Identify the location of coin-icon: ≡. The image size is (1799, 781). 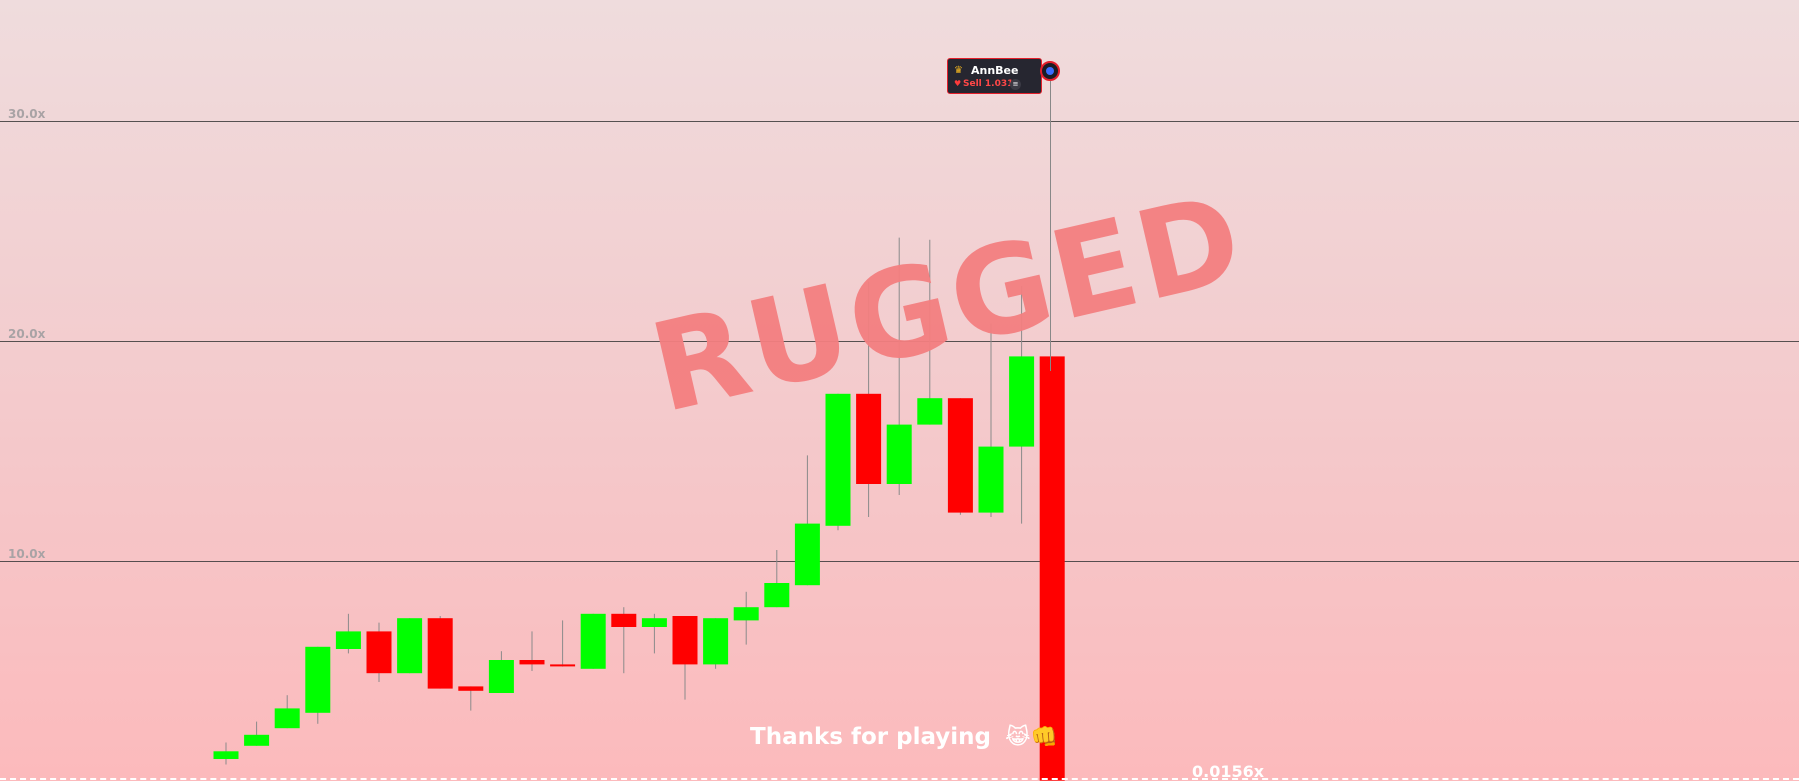
(1015, 84).